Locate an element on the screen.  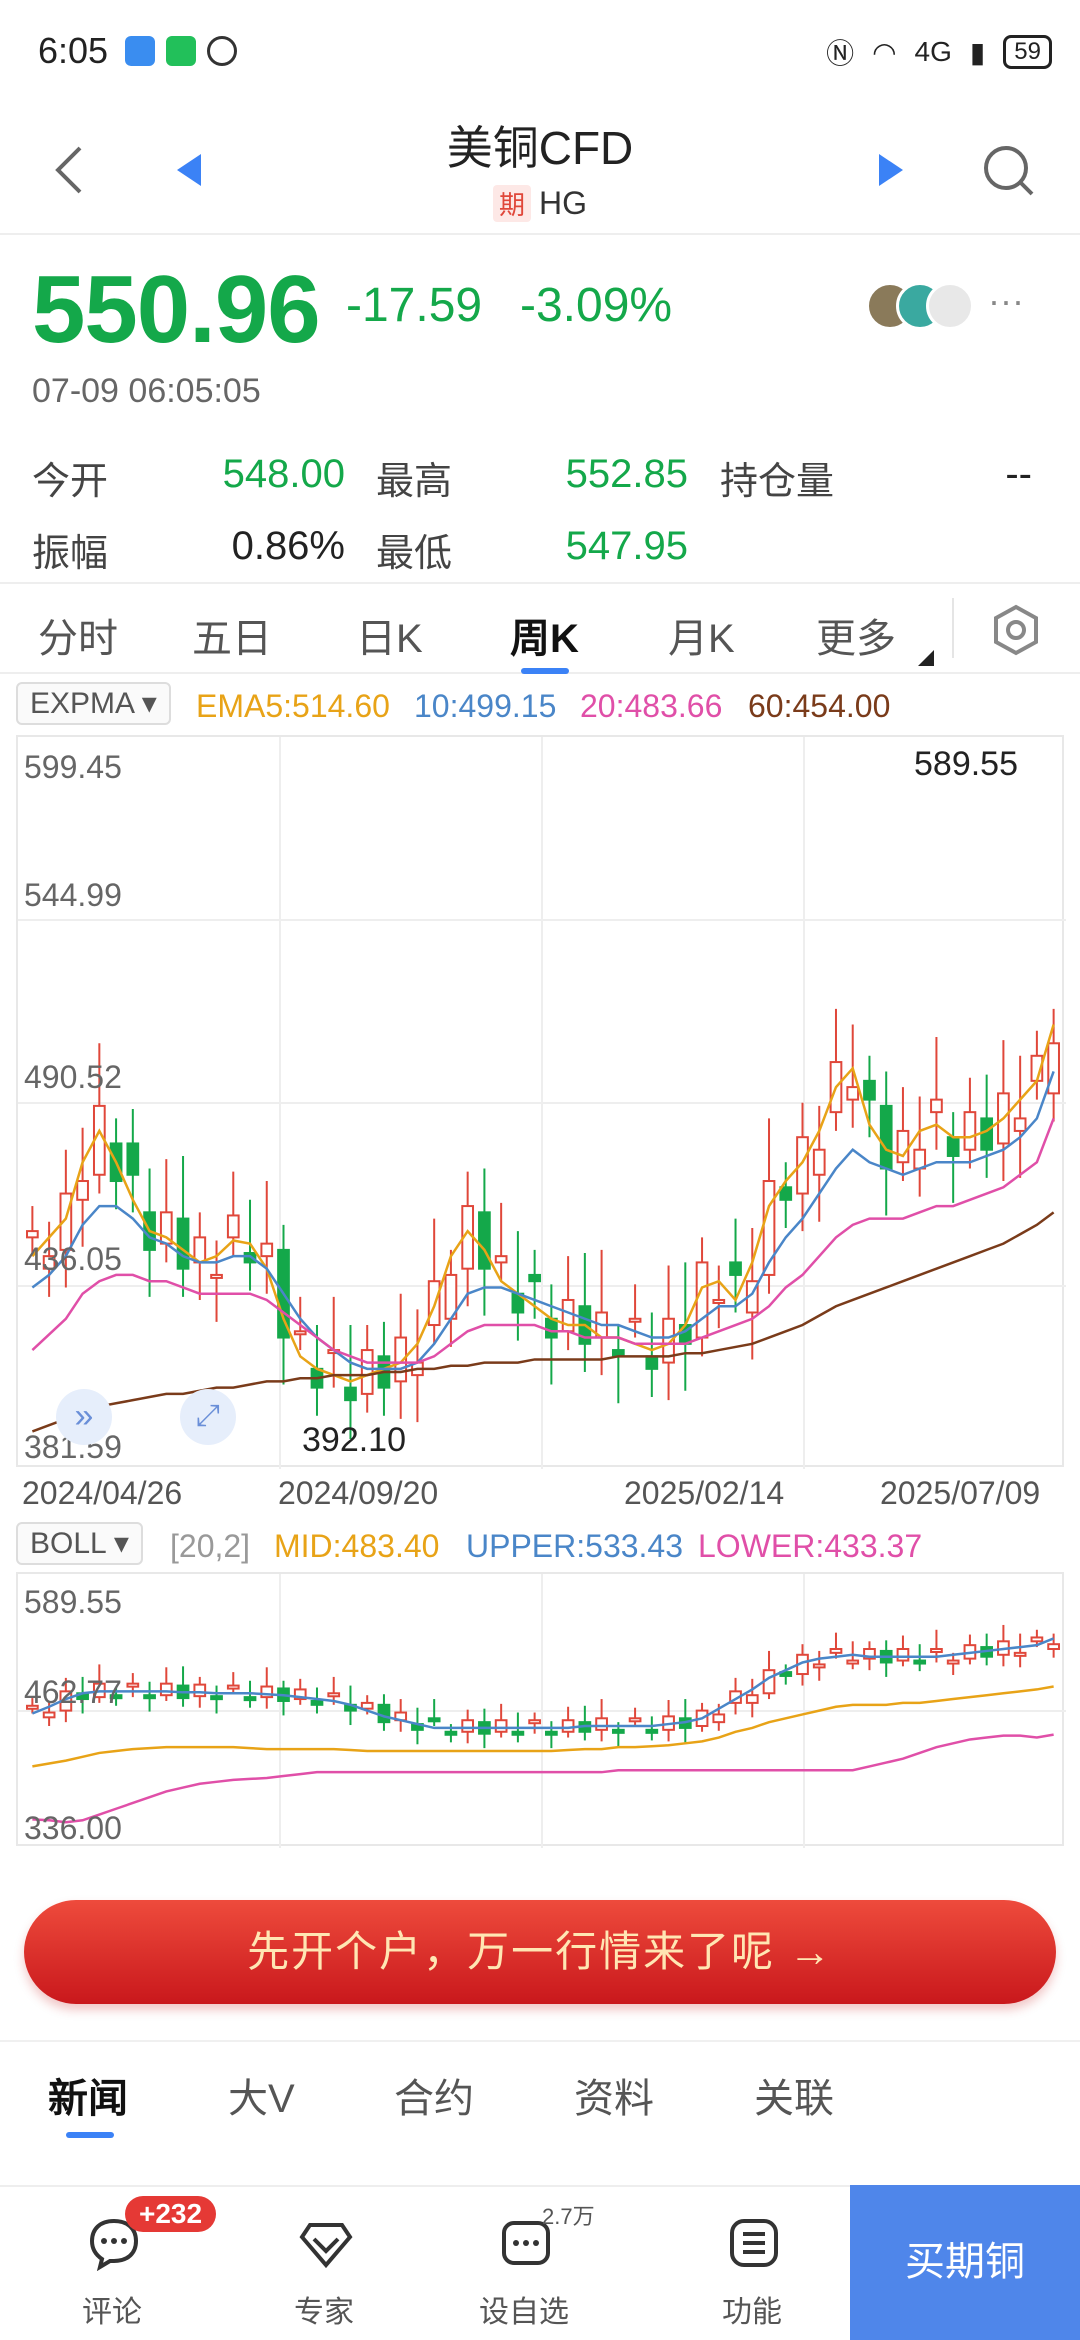
period-tabs: 分时 五日 日K 周K 月K 更多 is located at coordinates (540, 628).